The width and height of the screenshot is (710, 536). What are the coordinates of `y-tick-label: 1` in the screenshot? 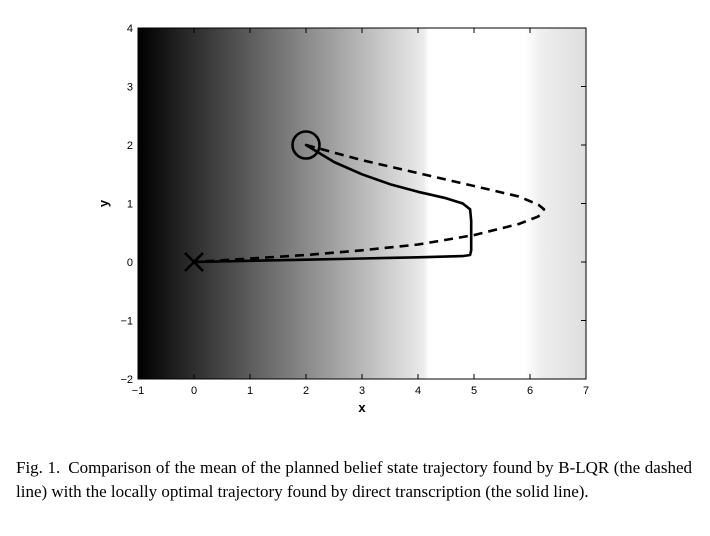 It's located at (130, 205).